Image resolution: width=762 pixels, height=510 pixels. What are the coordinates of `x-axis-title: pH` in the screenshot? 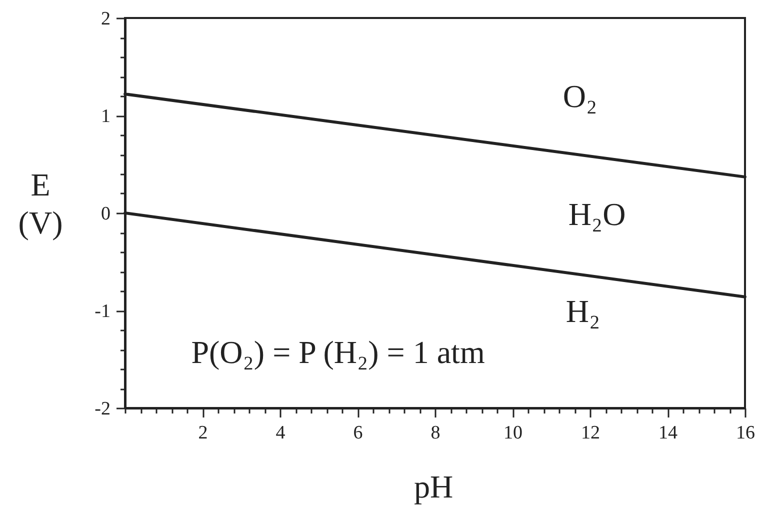 It's located at (434, 486).